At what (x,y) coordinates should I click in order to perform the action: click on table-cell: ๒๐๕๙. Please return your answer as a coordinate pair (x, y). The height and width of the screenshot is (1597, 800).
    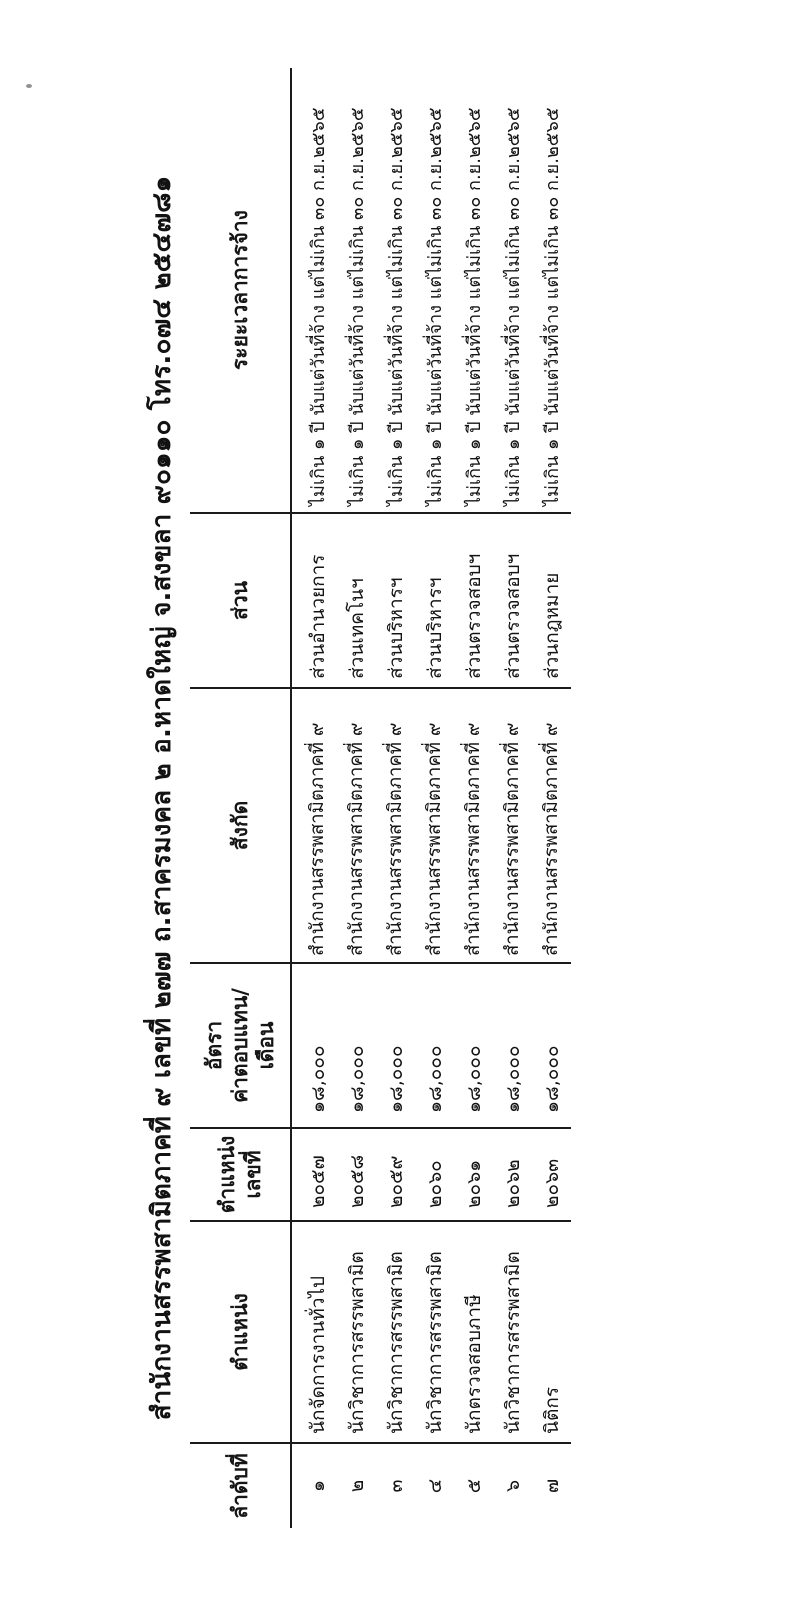
    Looking at the image, I should click on (395, 1174).